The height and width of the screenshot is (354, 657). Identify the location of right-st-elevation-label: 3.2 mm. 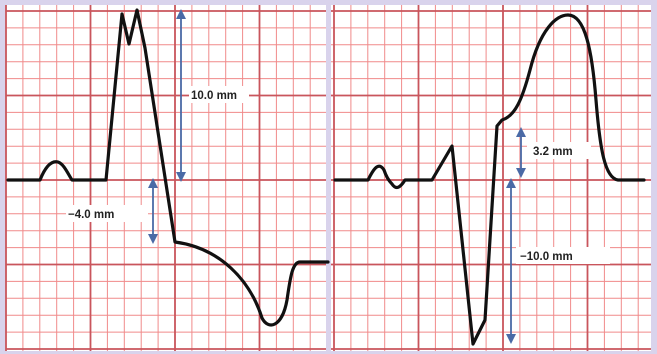
(553, 152).